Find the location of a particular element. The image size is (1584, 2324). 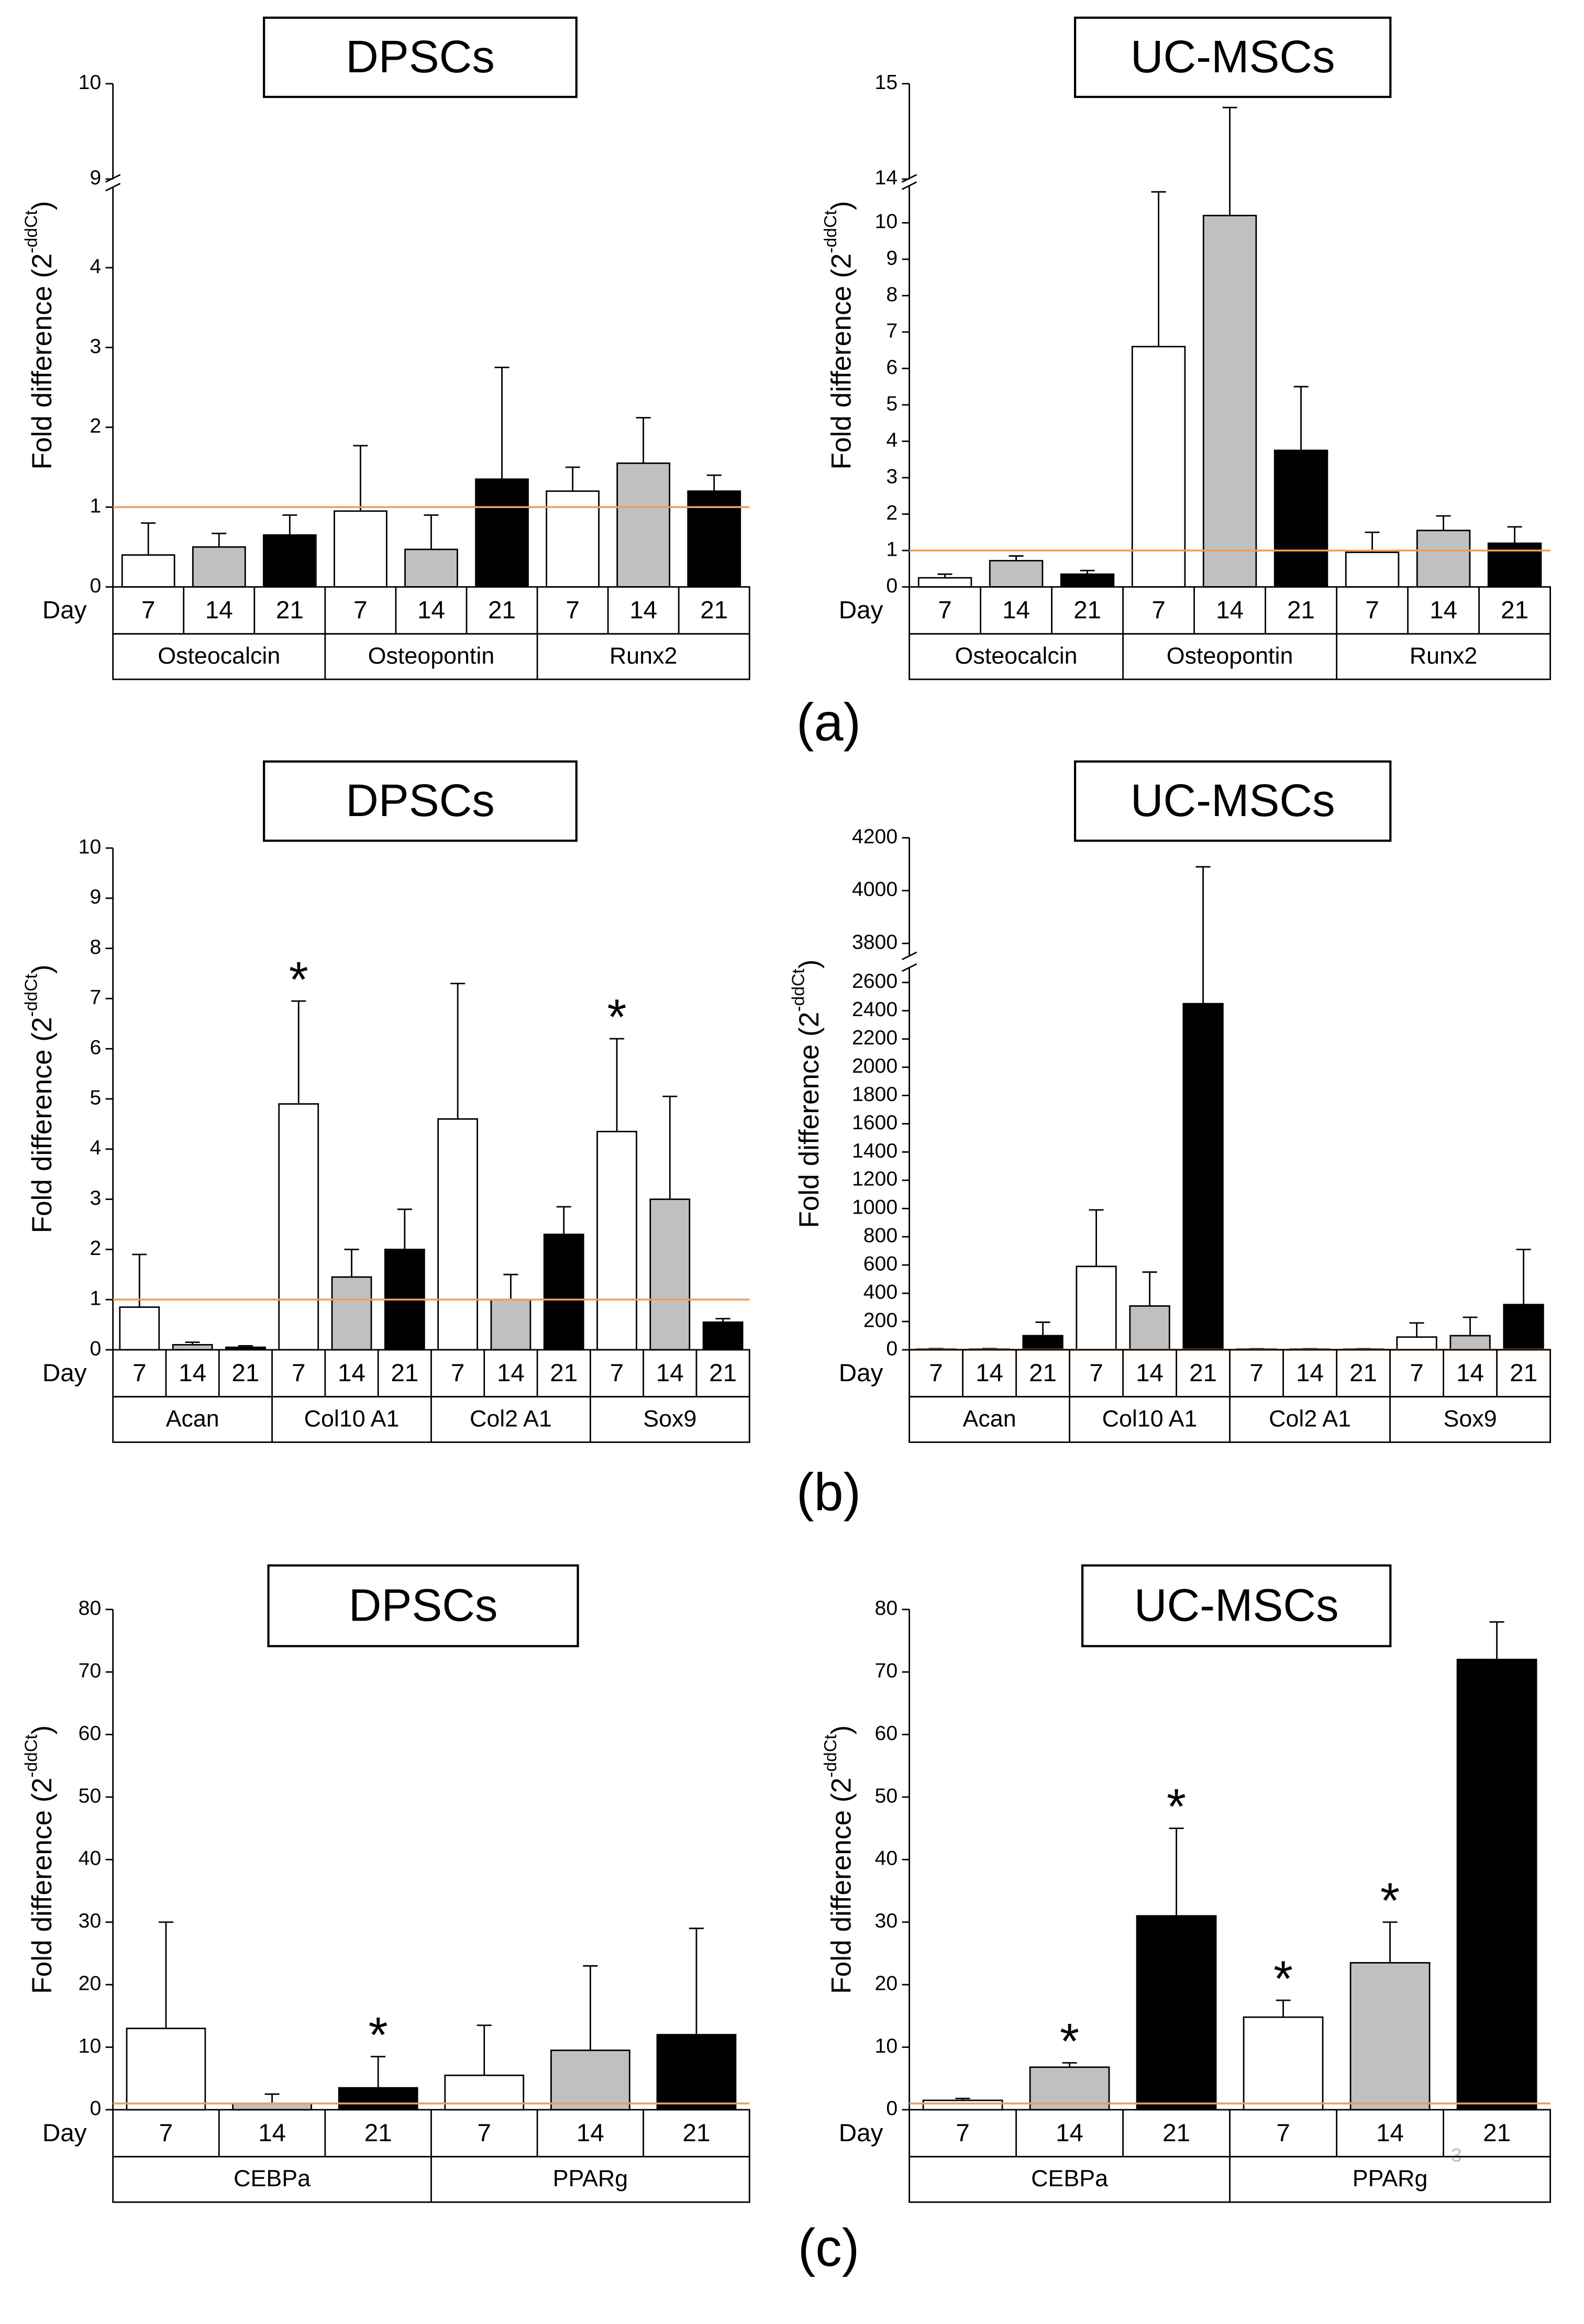

y-tick-label: 1200 is located at coordinates (875, 1179).